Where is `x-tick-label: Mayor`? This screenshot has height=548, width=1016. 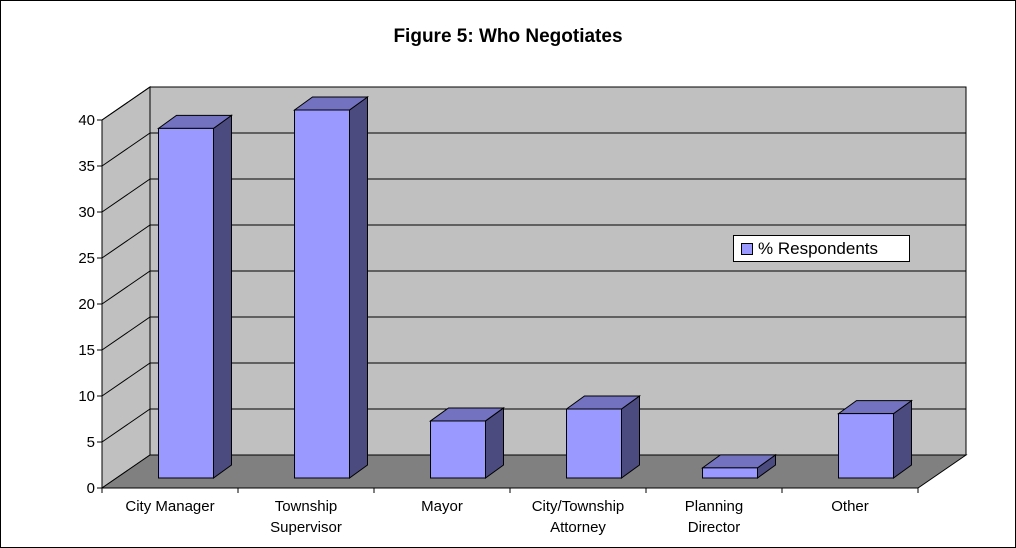 x-tick-label: Mayor is located at coordinates (442, 506).